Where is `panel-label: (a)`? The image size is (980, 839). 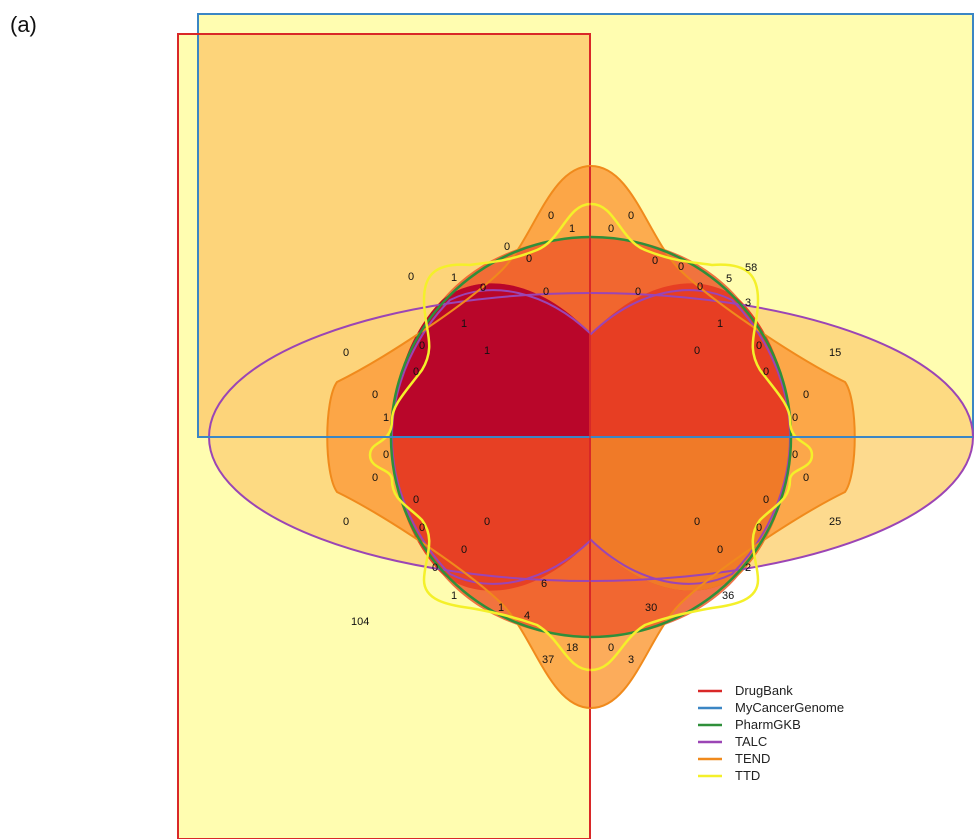 panel-label: (a) is located at coordinates (23, 24).